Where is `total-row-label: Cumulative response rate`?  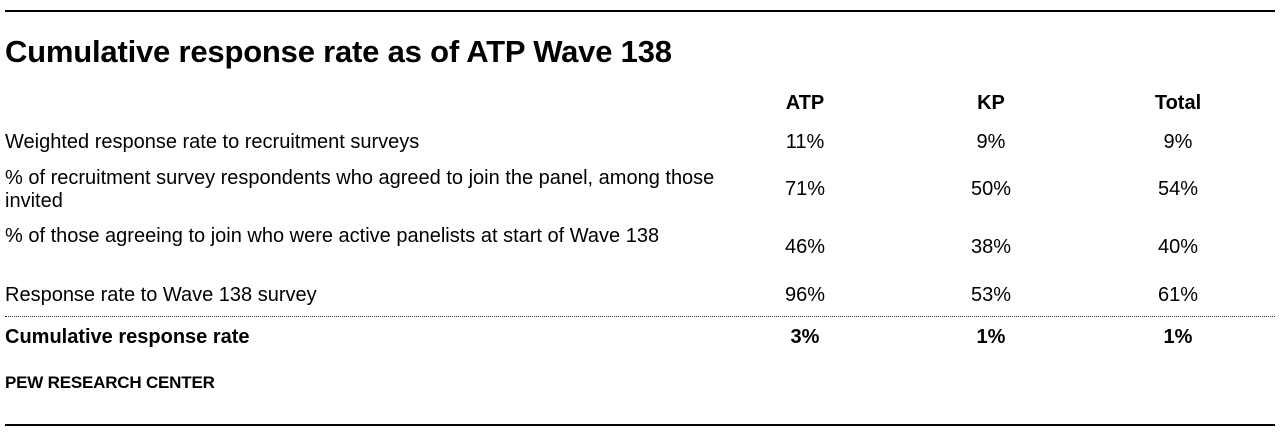 total-row-label: Cumulative response rate is located at coordinates (127, 337).